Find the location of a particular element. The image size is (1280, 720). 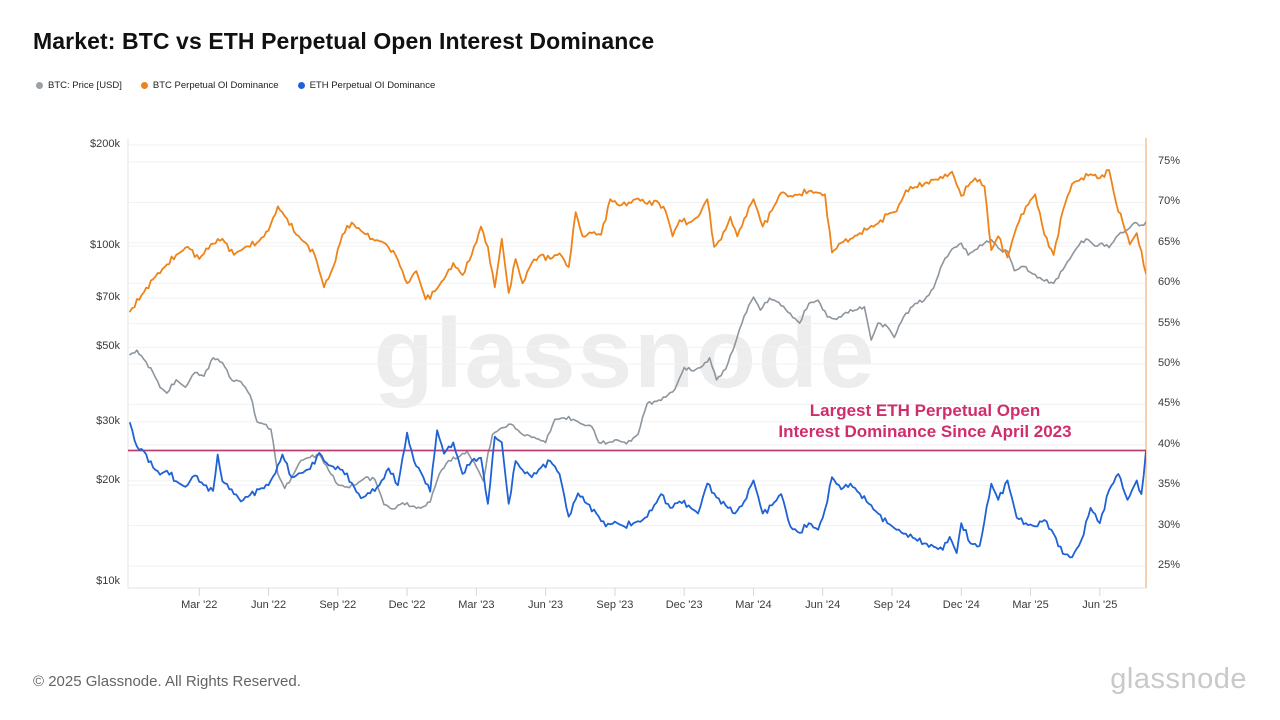

legend-item-btc-price: BTC: Price [USD] is located at coordinates (79, 85).